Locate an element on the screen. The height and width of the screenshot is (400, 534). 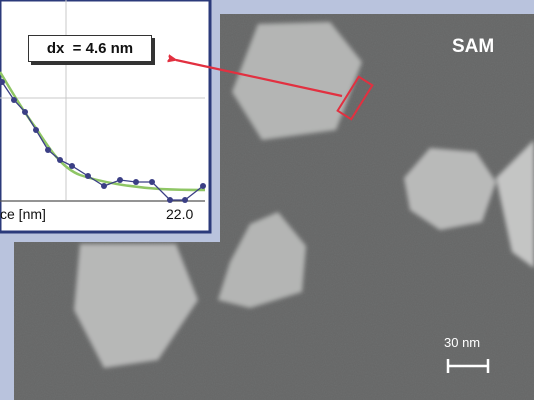
particle-right-middle is located at coordinates (450, 189).